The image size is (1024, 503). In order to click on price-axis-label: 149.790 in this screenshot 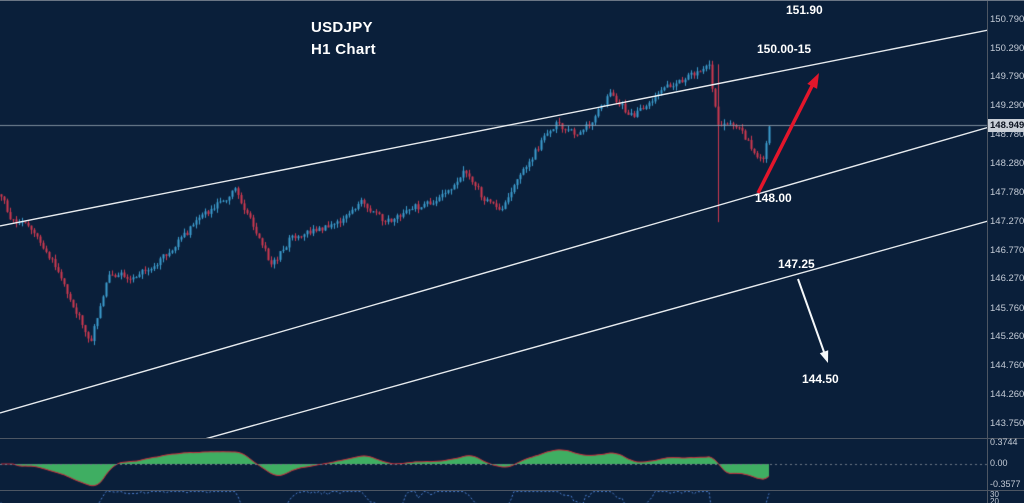, I will do `click(1007, 77)`.